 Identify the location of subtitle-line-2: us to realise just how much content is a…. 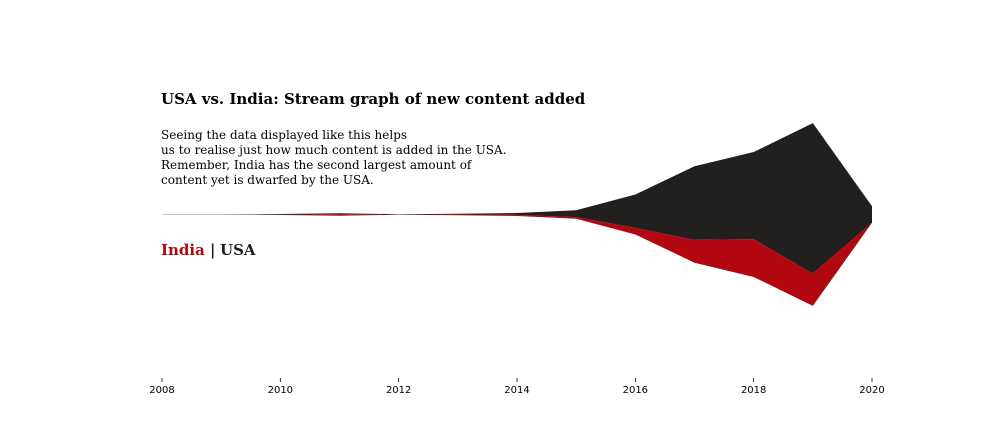
(334, 150).